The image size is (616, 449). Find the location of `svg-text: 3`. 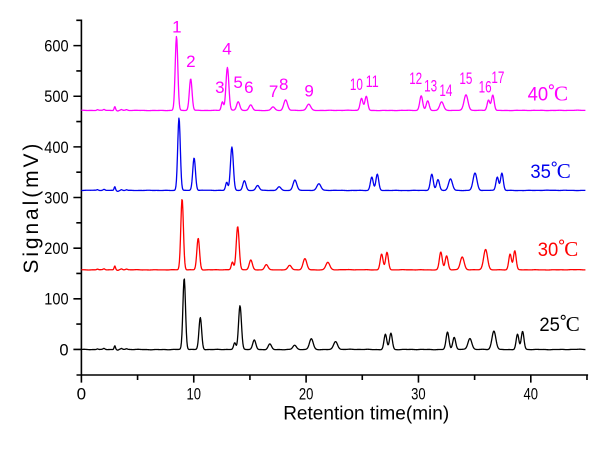

svg-text: 3 is located at coordinates (219, 87).